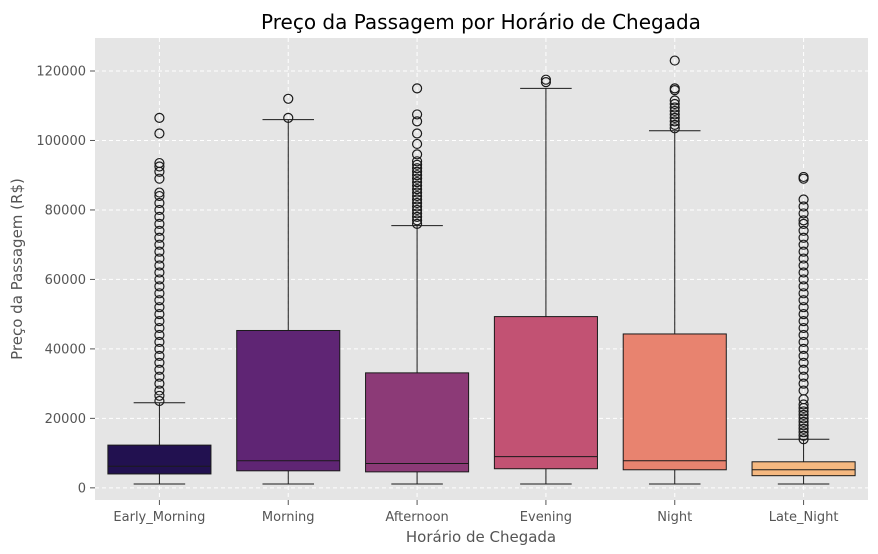 The image size is (878, 554). What do you see at coordinates (159, 517) in the screenshot?
I see `x-tick-label: Early_Morning` at bounding box center [159, 517].